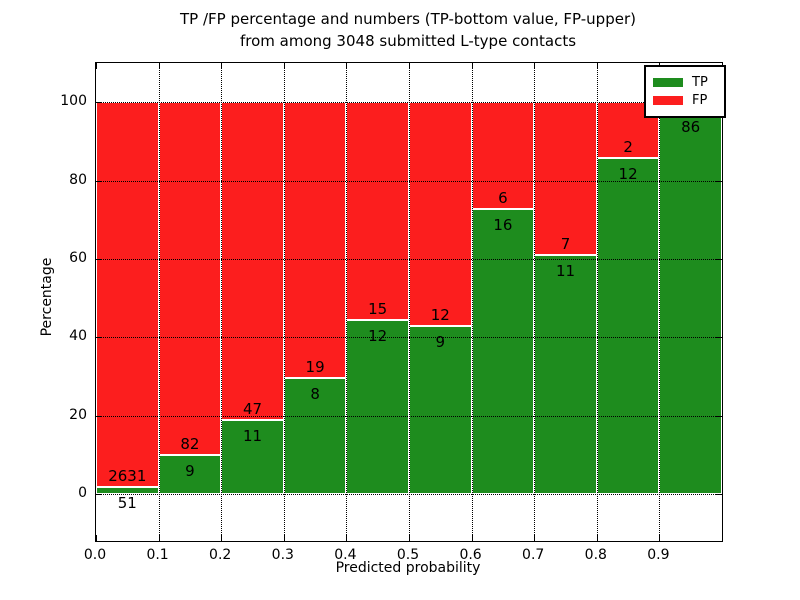  I want to click on bar-label-fp: 2631, so click(127, 475).